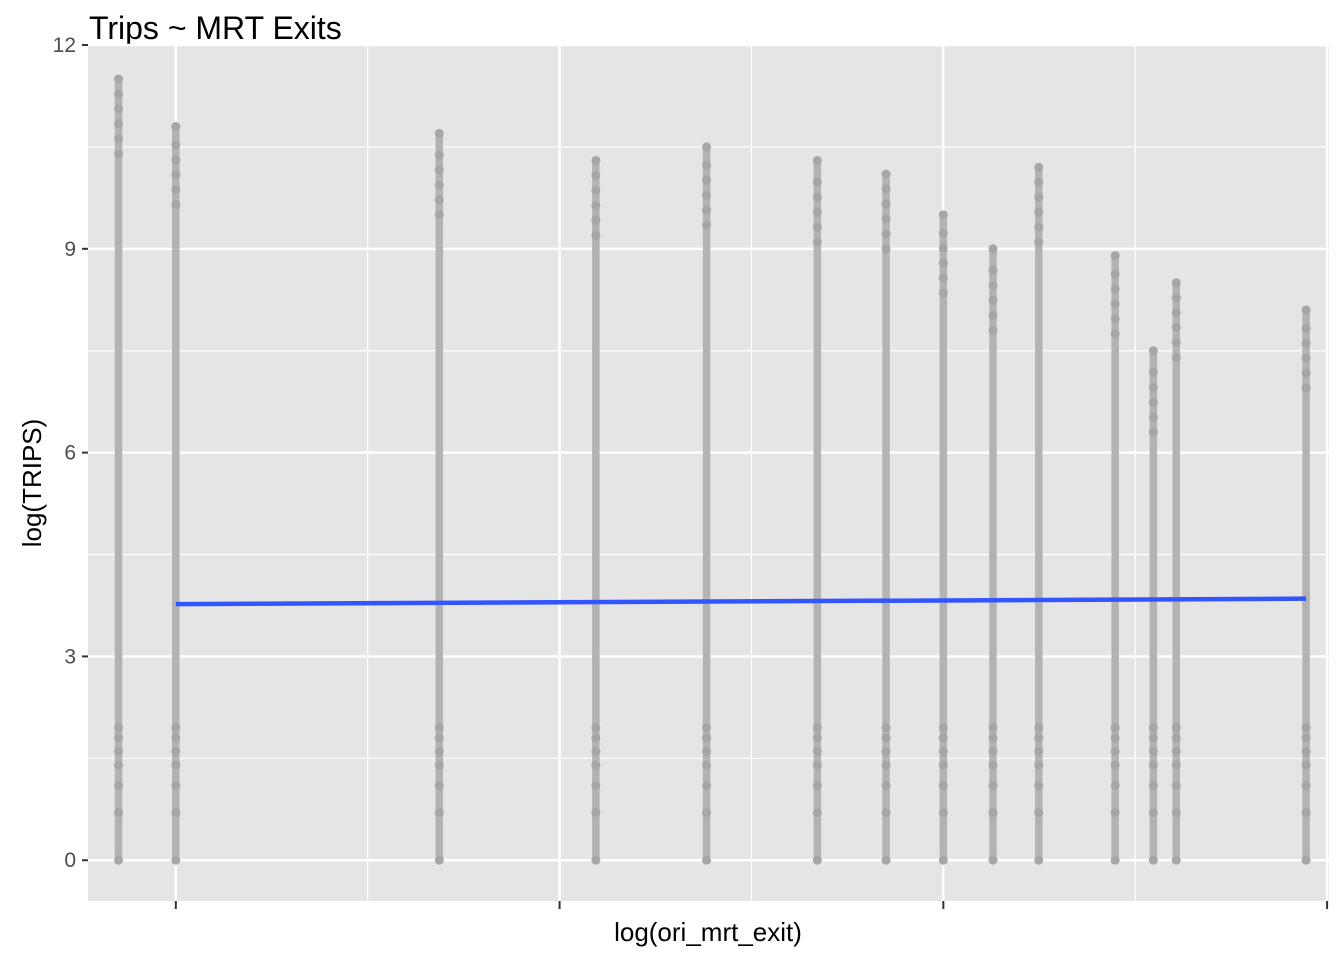 The image size is (1344, 960). What do you see at coordinates (70, 453) in the screenshot?
I see `y-axis: 0 3 6 9 12` at bounding box center [70, 453].